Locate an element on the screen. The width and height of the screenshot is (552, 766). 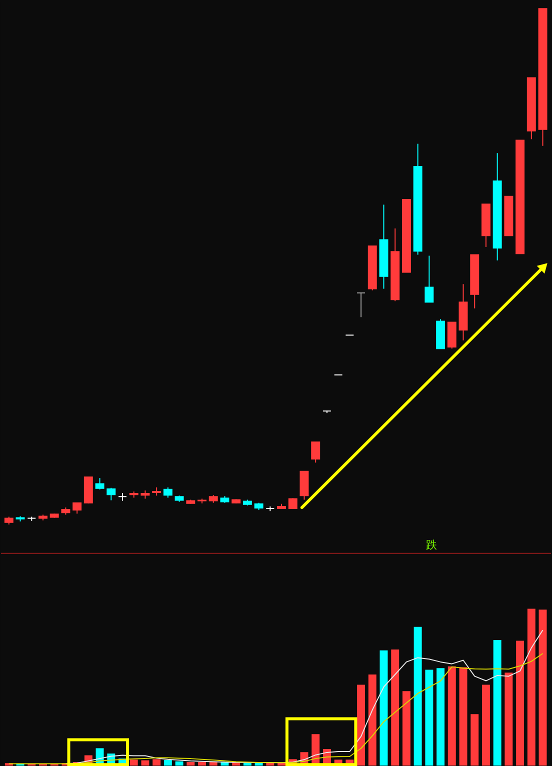
text: 跌 is located at coordinates (431, 545).